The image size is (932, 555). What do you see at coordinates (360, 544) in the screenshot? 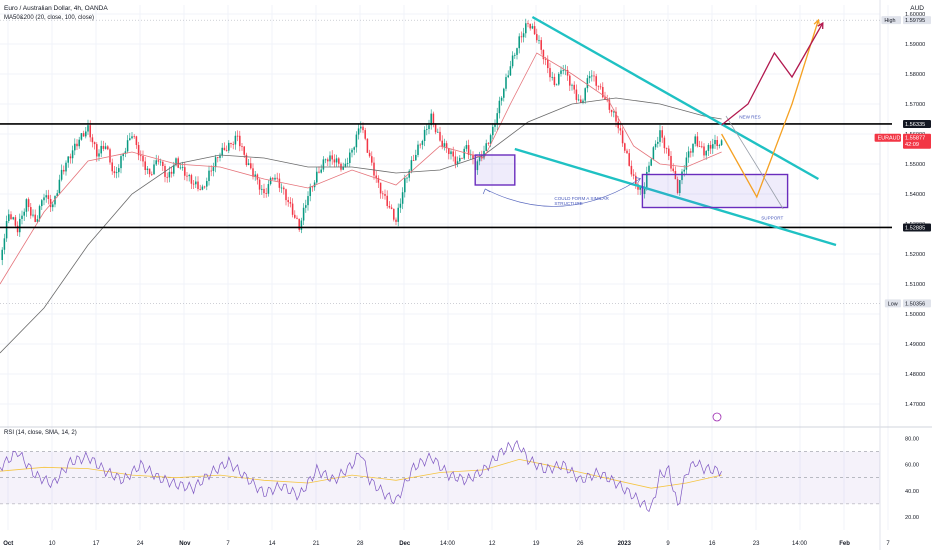
I see `time-tick-label: 28` at bounding box center [360, 544].